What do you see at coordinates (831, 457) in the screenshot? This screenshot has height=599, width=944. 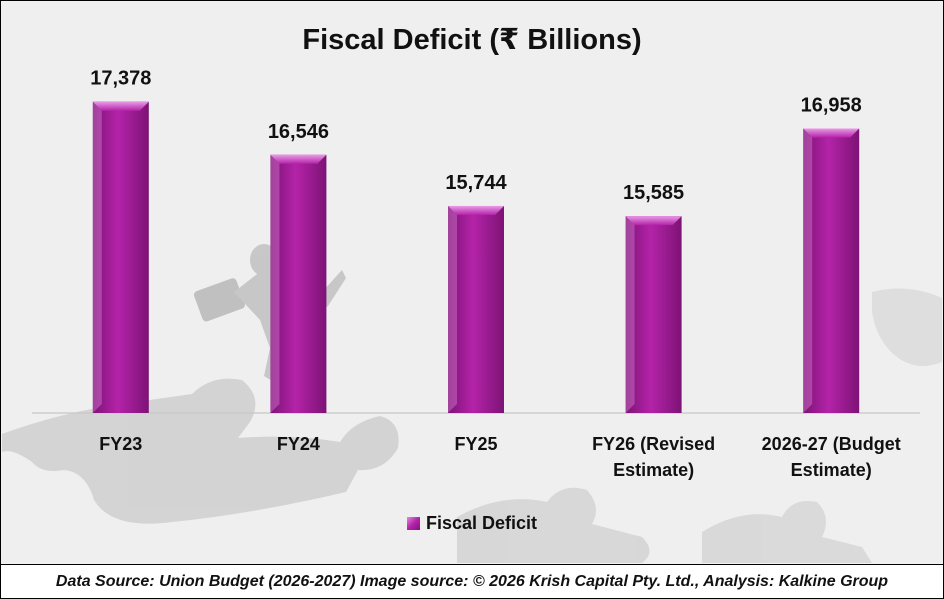 I see `category-label-5: 2026-27 (Budget Estimate)` at bounding box center [831, 457].